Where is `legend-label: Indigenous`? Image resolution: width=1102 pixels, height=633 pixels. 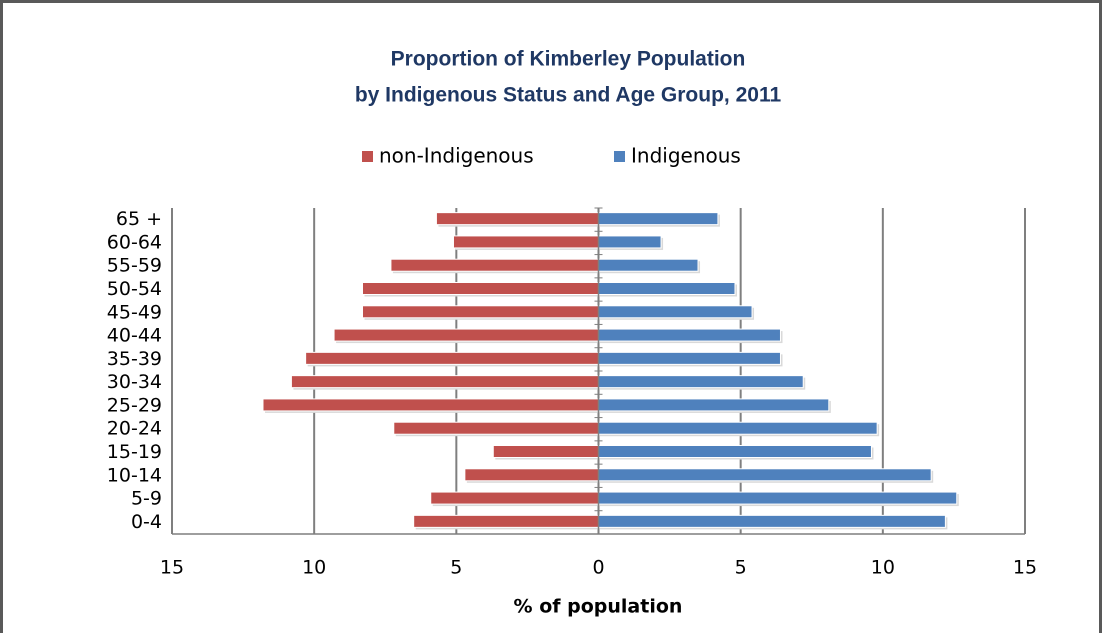
legend-label: Indigenous is located at coordinates (686, 156).